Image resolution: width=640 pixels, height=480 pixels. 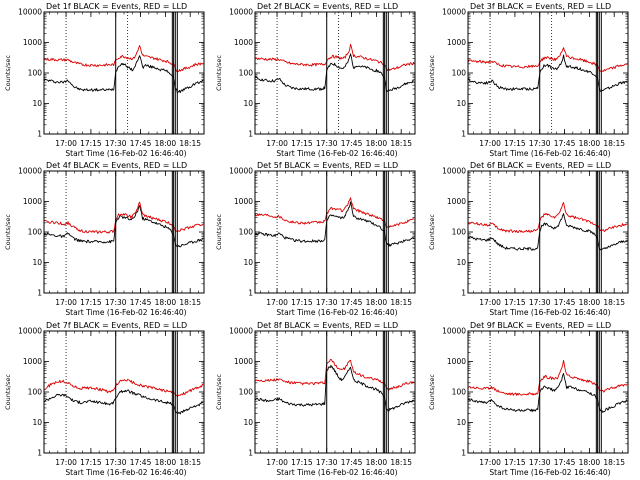 I want to click on chart-title: Det 9f BLACK = Events, RED = LLD, so click(x=540, y=325).